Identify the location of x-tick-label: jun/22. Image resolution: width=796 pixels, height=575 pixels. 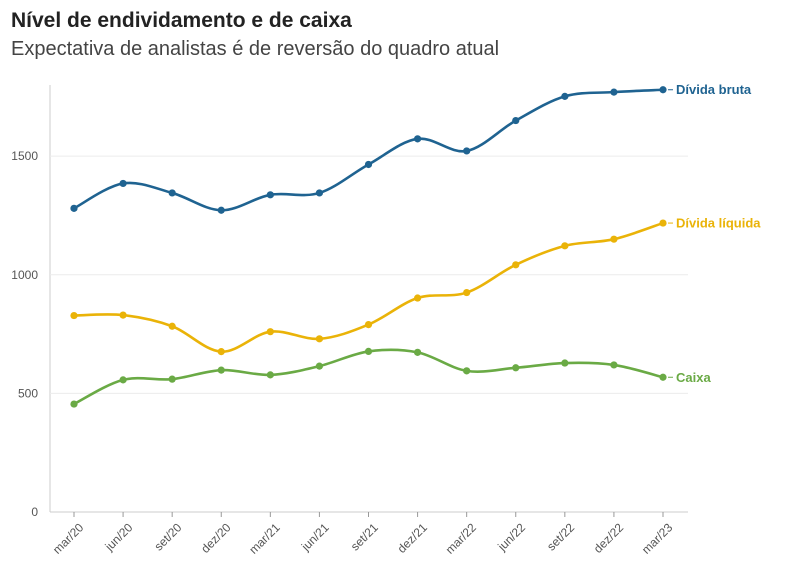
(511, 537).